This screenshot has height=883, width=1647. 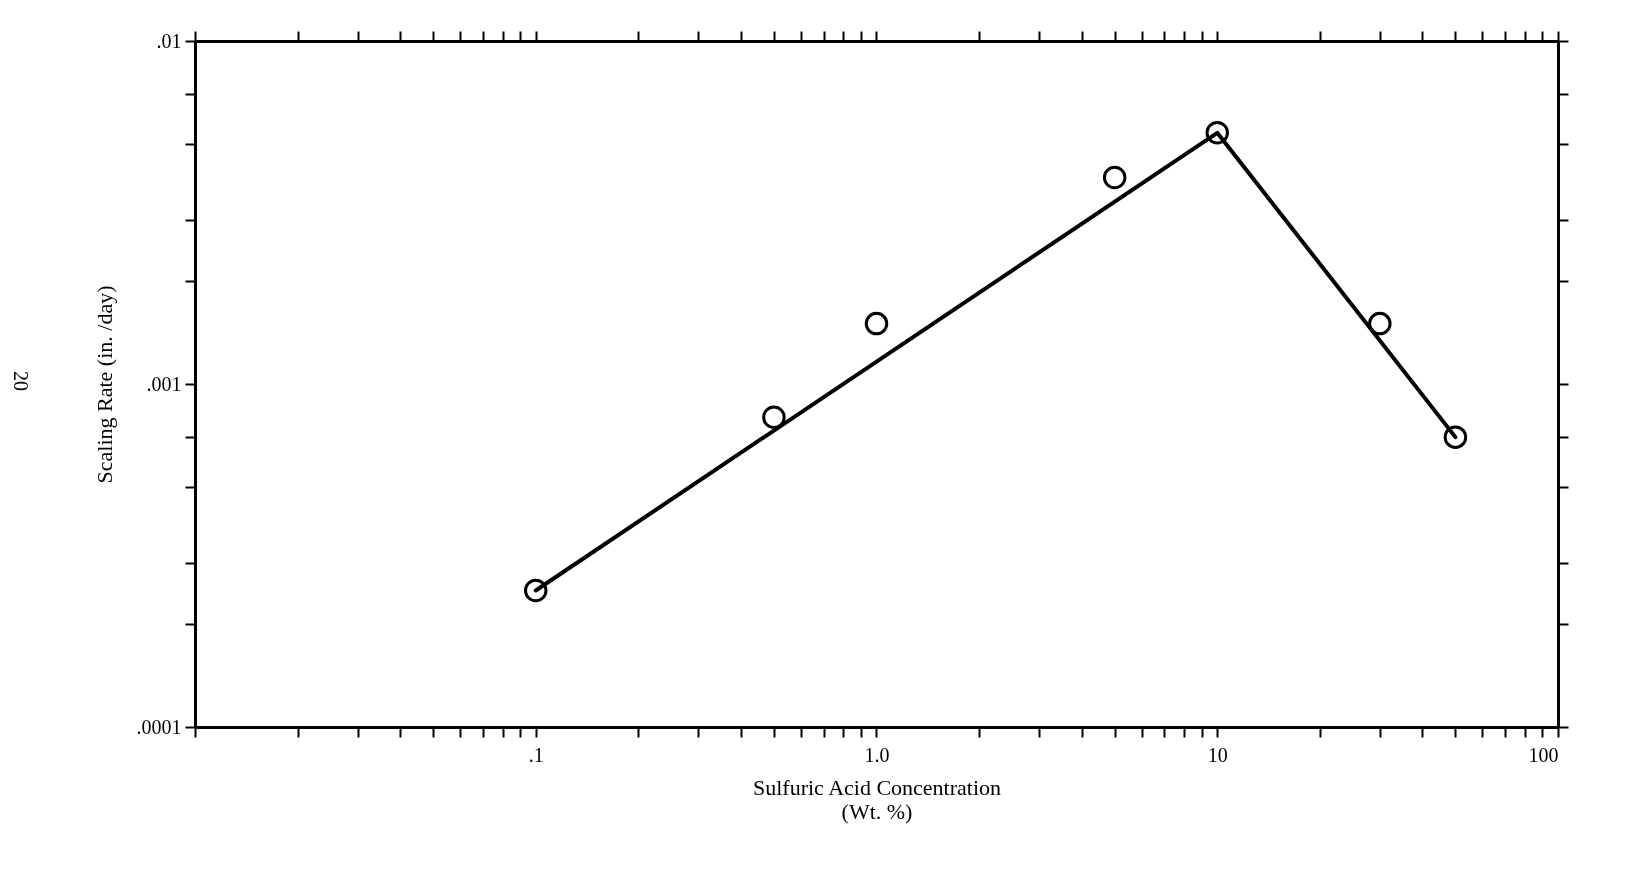 What do you see at coordinates (169, 40) in the screenshot?
I see `y-tick-label: .01` at bounding box center [169, 40].